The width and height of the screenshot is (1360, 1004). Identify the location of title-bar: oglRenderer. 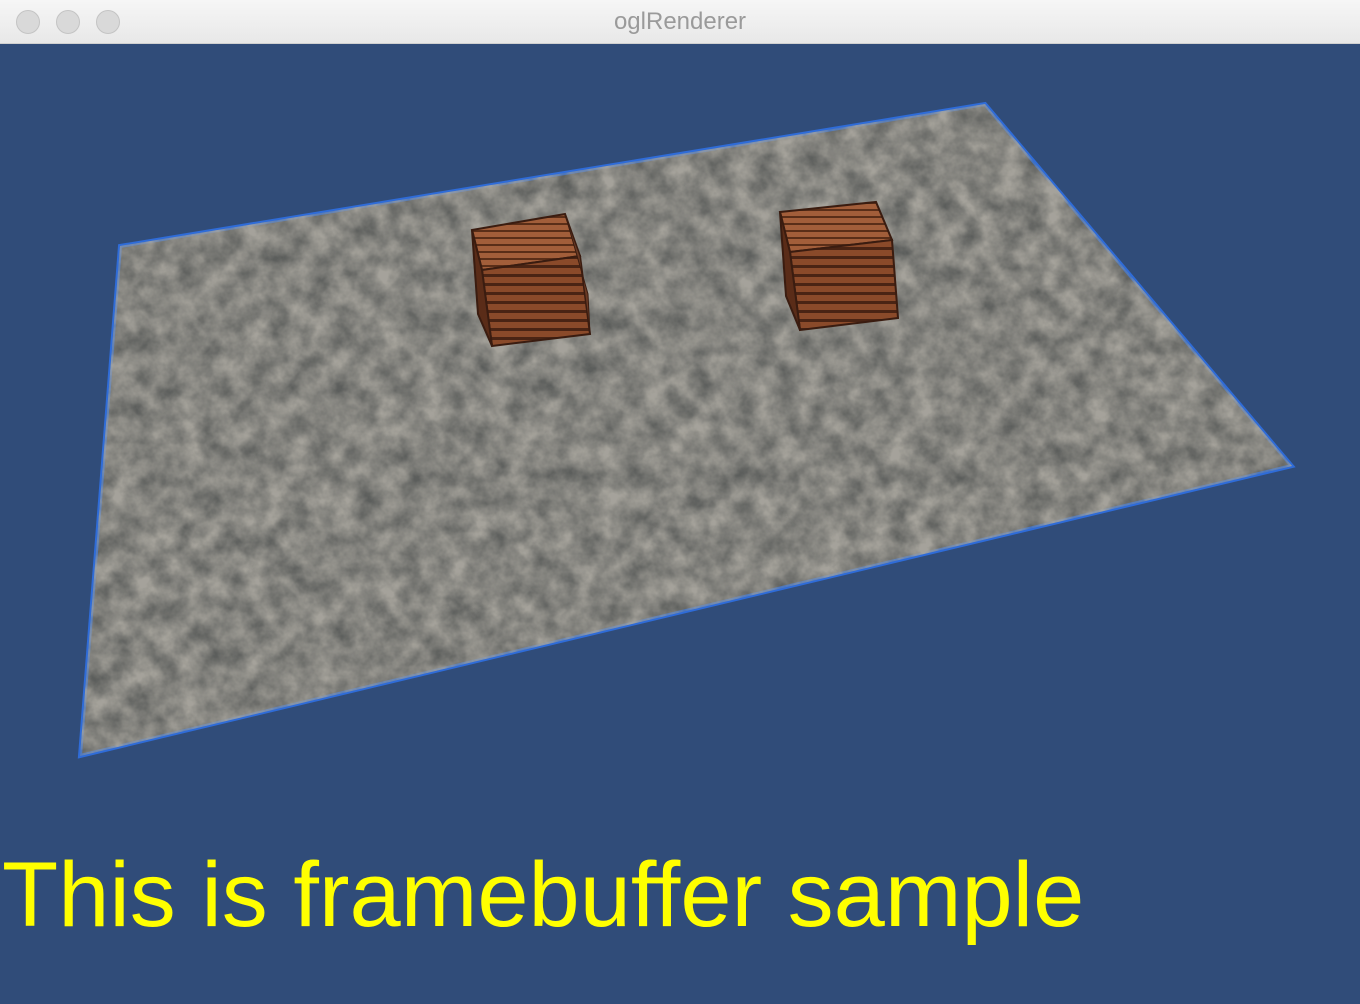
(680, 22).